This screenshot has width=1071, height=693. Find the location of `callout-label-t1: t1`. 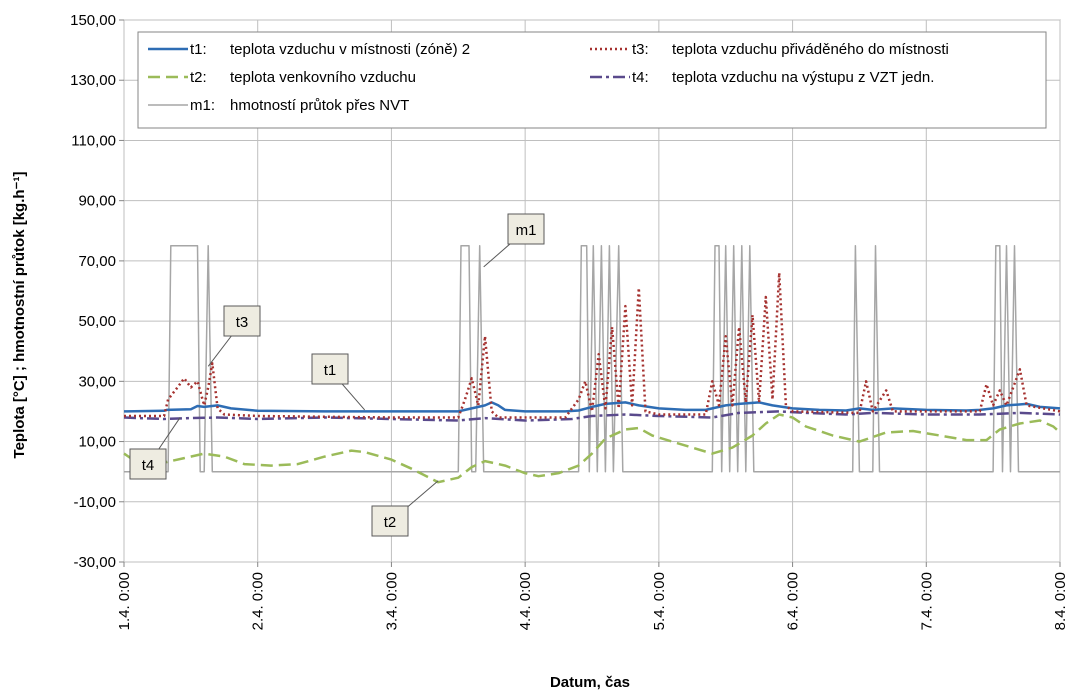

callout-label-t1: t1 is located at coordinates (330, 370).